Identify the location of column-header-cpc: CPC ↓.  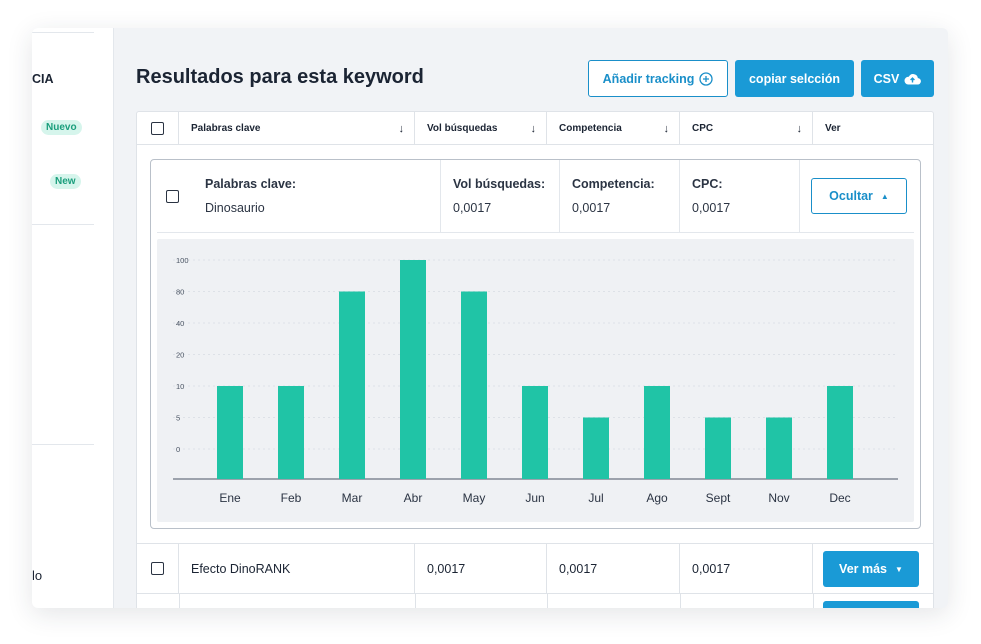
(746, 128).